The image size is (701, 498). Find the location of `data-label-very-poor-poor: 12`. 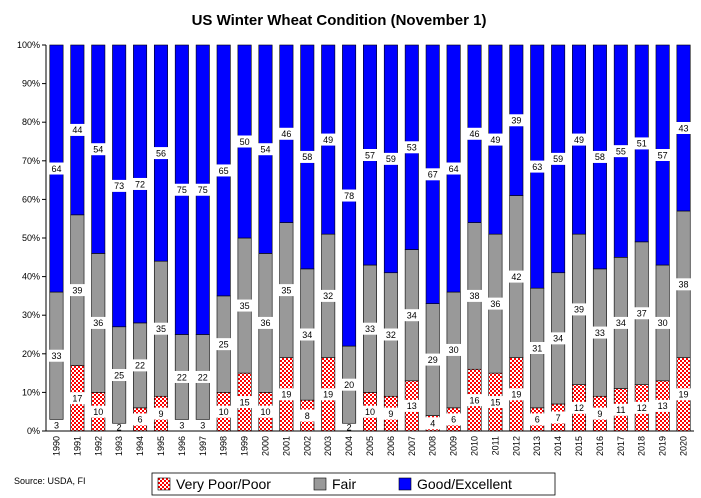

data-label-very-poor-poor: 12 is located at coordinates (579, 408).